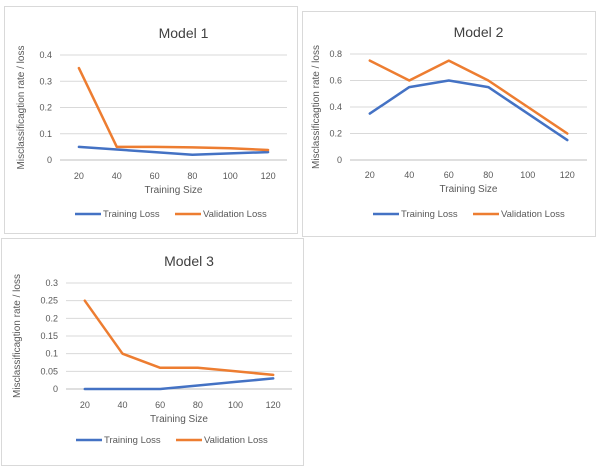 The width and height of the screenshot is (598, 467). Describe the element at coordinates (184, 33) in the screenshot. I see `chart-title: Model 1` at that location.